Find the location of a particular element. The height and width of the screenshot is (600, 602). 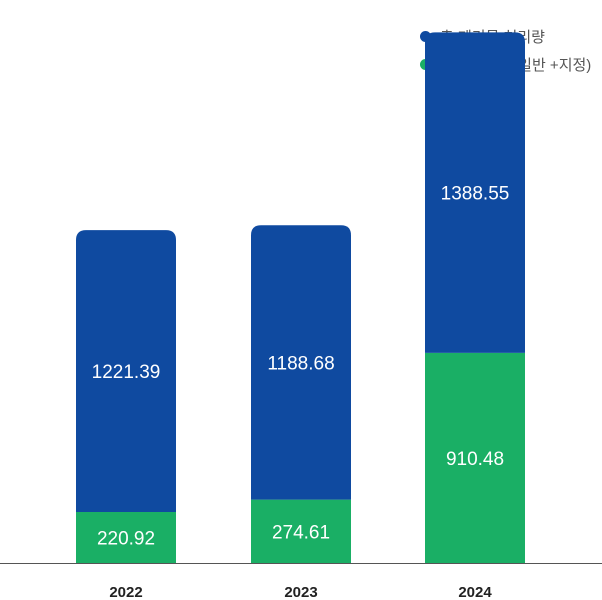

bar-segment-2022-total-waste is located at coordinates (126, 371).